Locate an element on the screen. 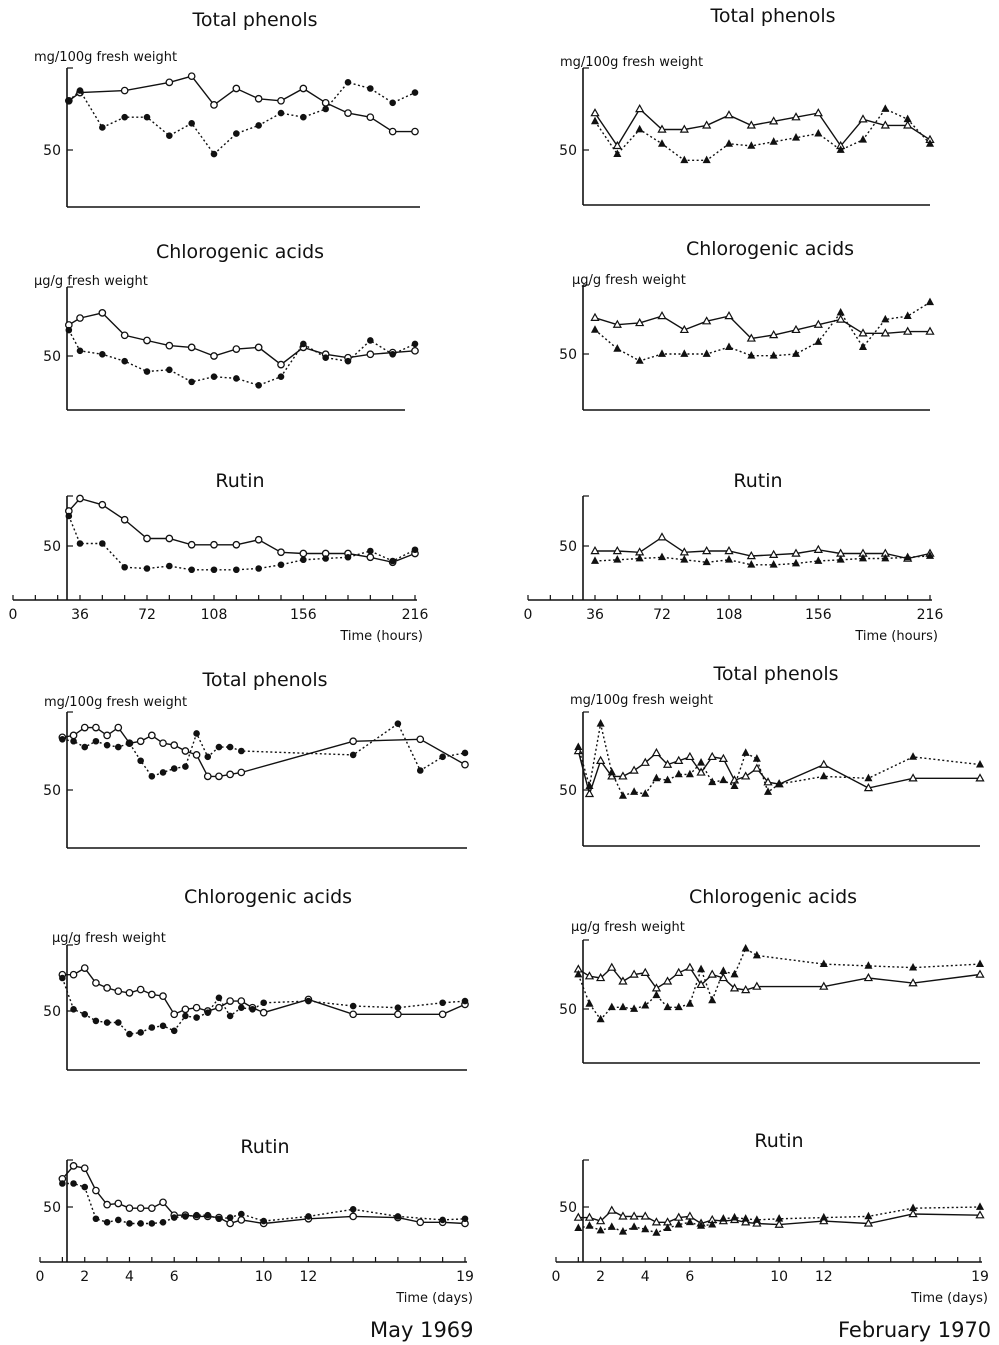  x-tick-label: 0 is located at coordinates (13, 615).